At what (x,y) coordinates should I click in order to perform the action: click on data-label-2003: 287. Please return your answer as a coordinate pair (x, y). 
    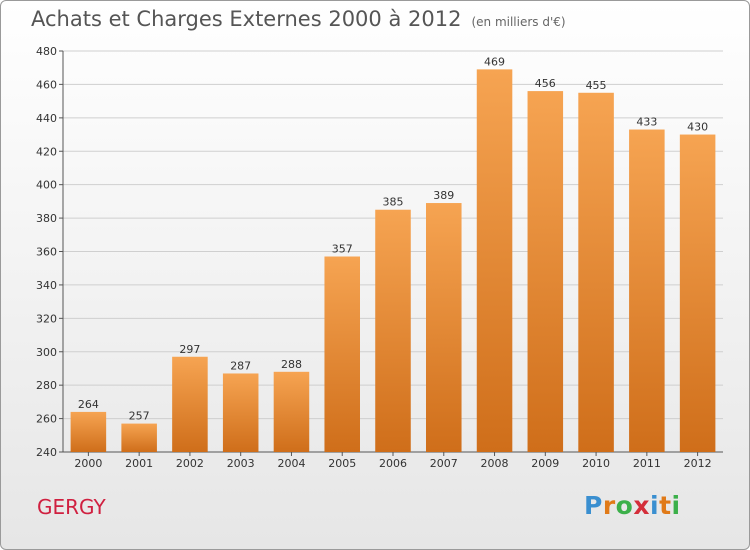
    Looking at the image, I should click on (240, 365).